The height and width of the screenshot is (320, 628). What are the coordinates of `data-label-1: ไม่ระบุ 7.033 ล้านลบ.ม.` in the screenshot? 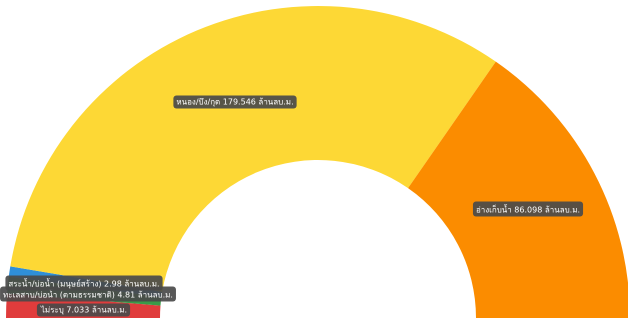 It's located at (83, 310).